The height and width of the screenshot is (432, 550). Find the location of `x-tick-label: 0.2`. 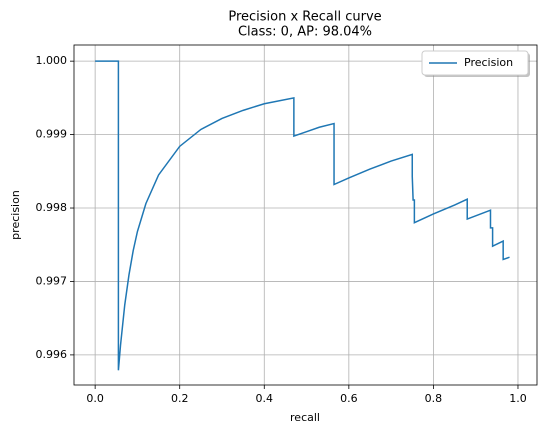

x-tick-label: 0.2 is located at coordinates (180, 398).